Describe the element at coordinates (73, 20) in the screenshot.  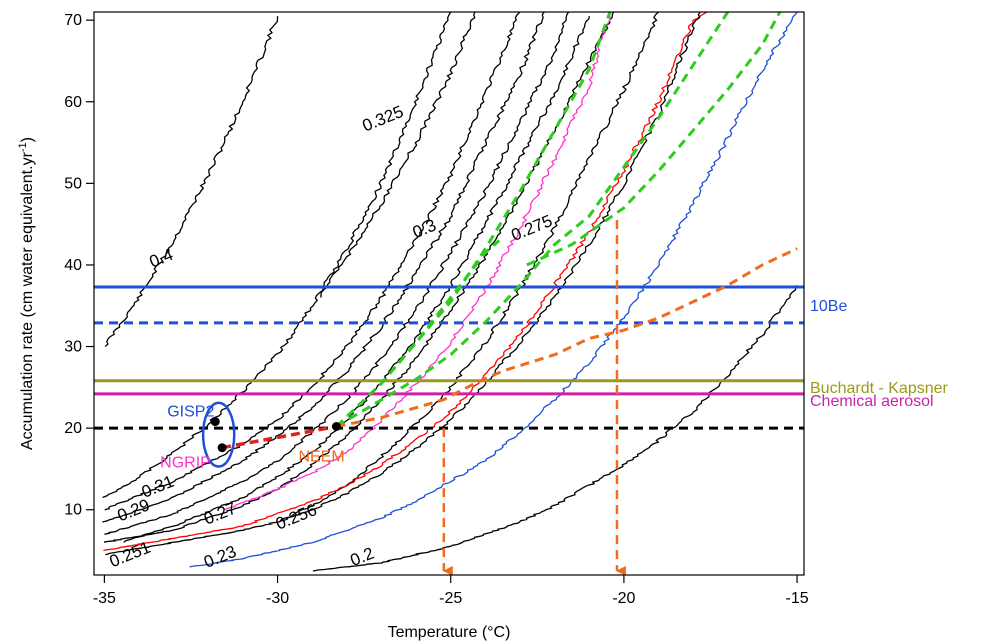
I see `y-tick-label: 70` at that location.